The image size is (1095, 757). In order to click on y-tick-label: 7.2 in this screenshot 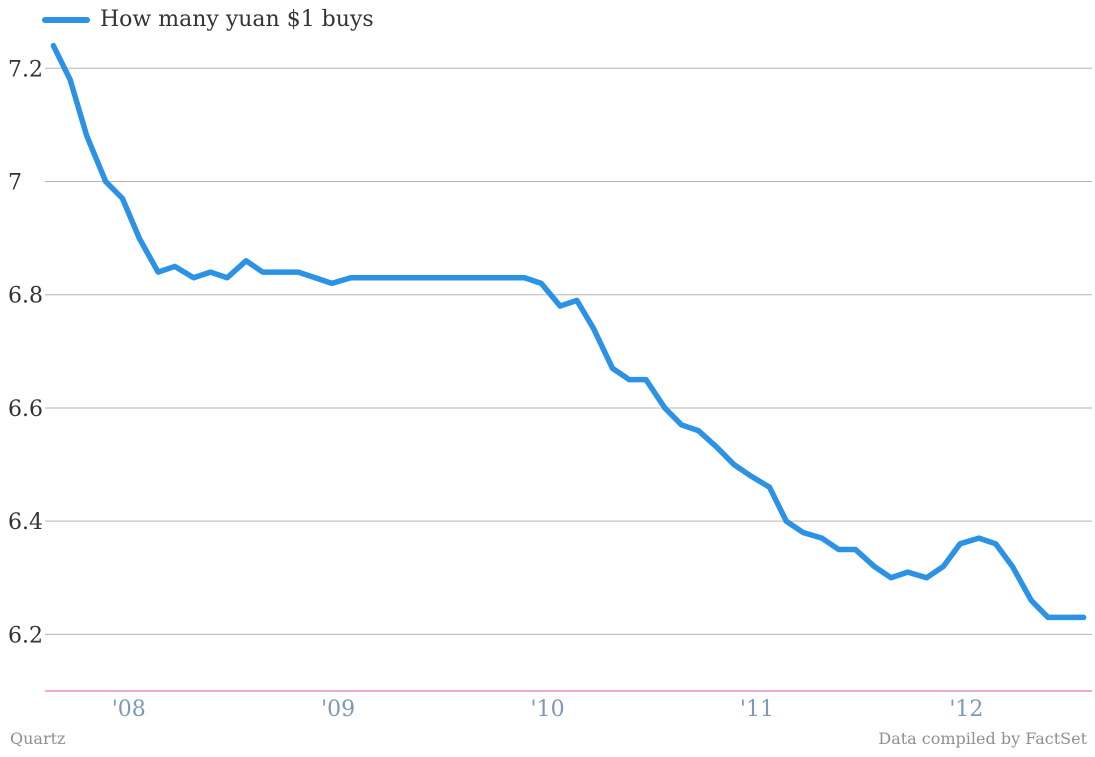, I will do `click(25, 69)`.